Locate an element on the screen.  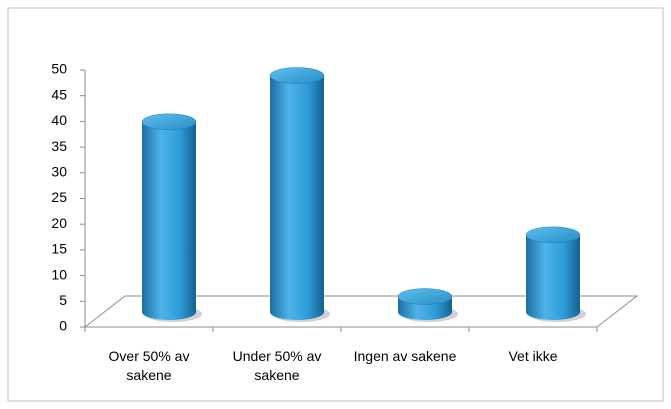
y-tick-label: 20 is located at coordinates (59, 223).